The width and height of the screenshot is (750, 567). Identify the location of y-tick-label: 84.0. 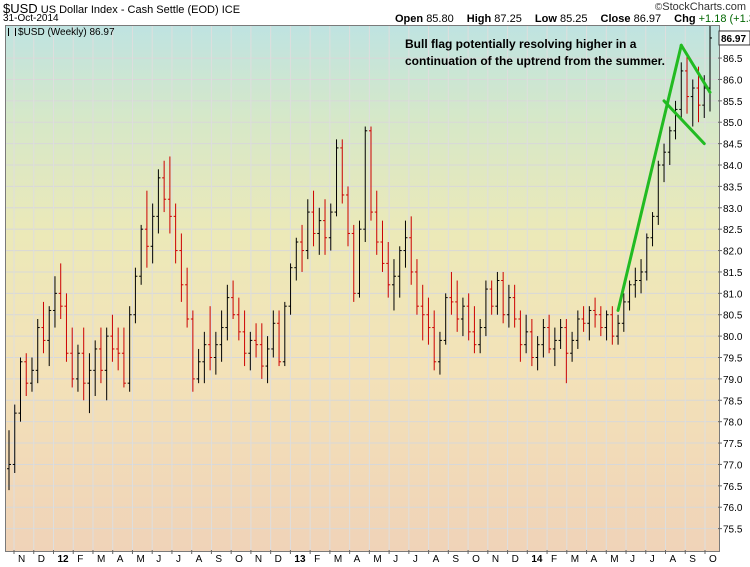
(733, 166).